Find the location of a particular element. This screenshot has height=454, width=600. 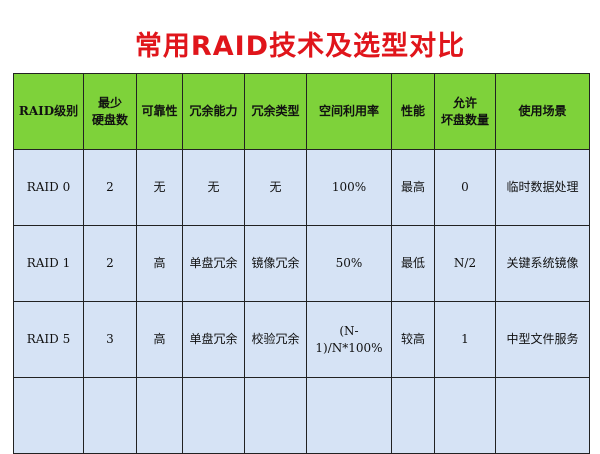

table-cell: 1 is located at coordinates (465, 339).